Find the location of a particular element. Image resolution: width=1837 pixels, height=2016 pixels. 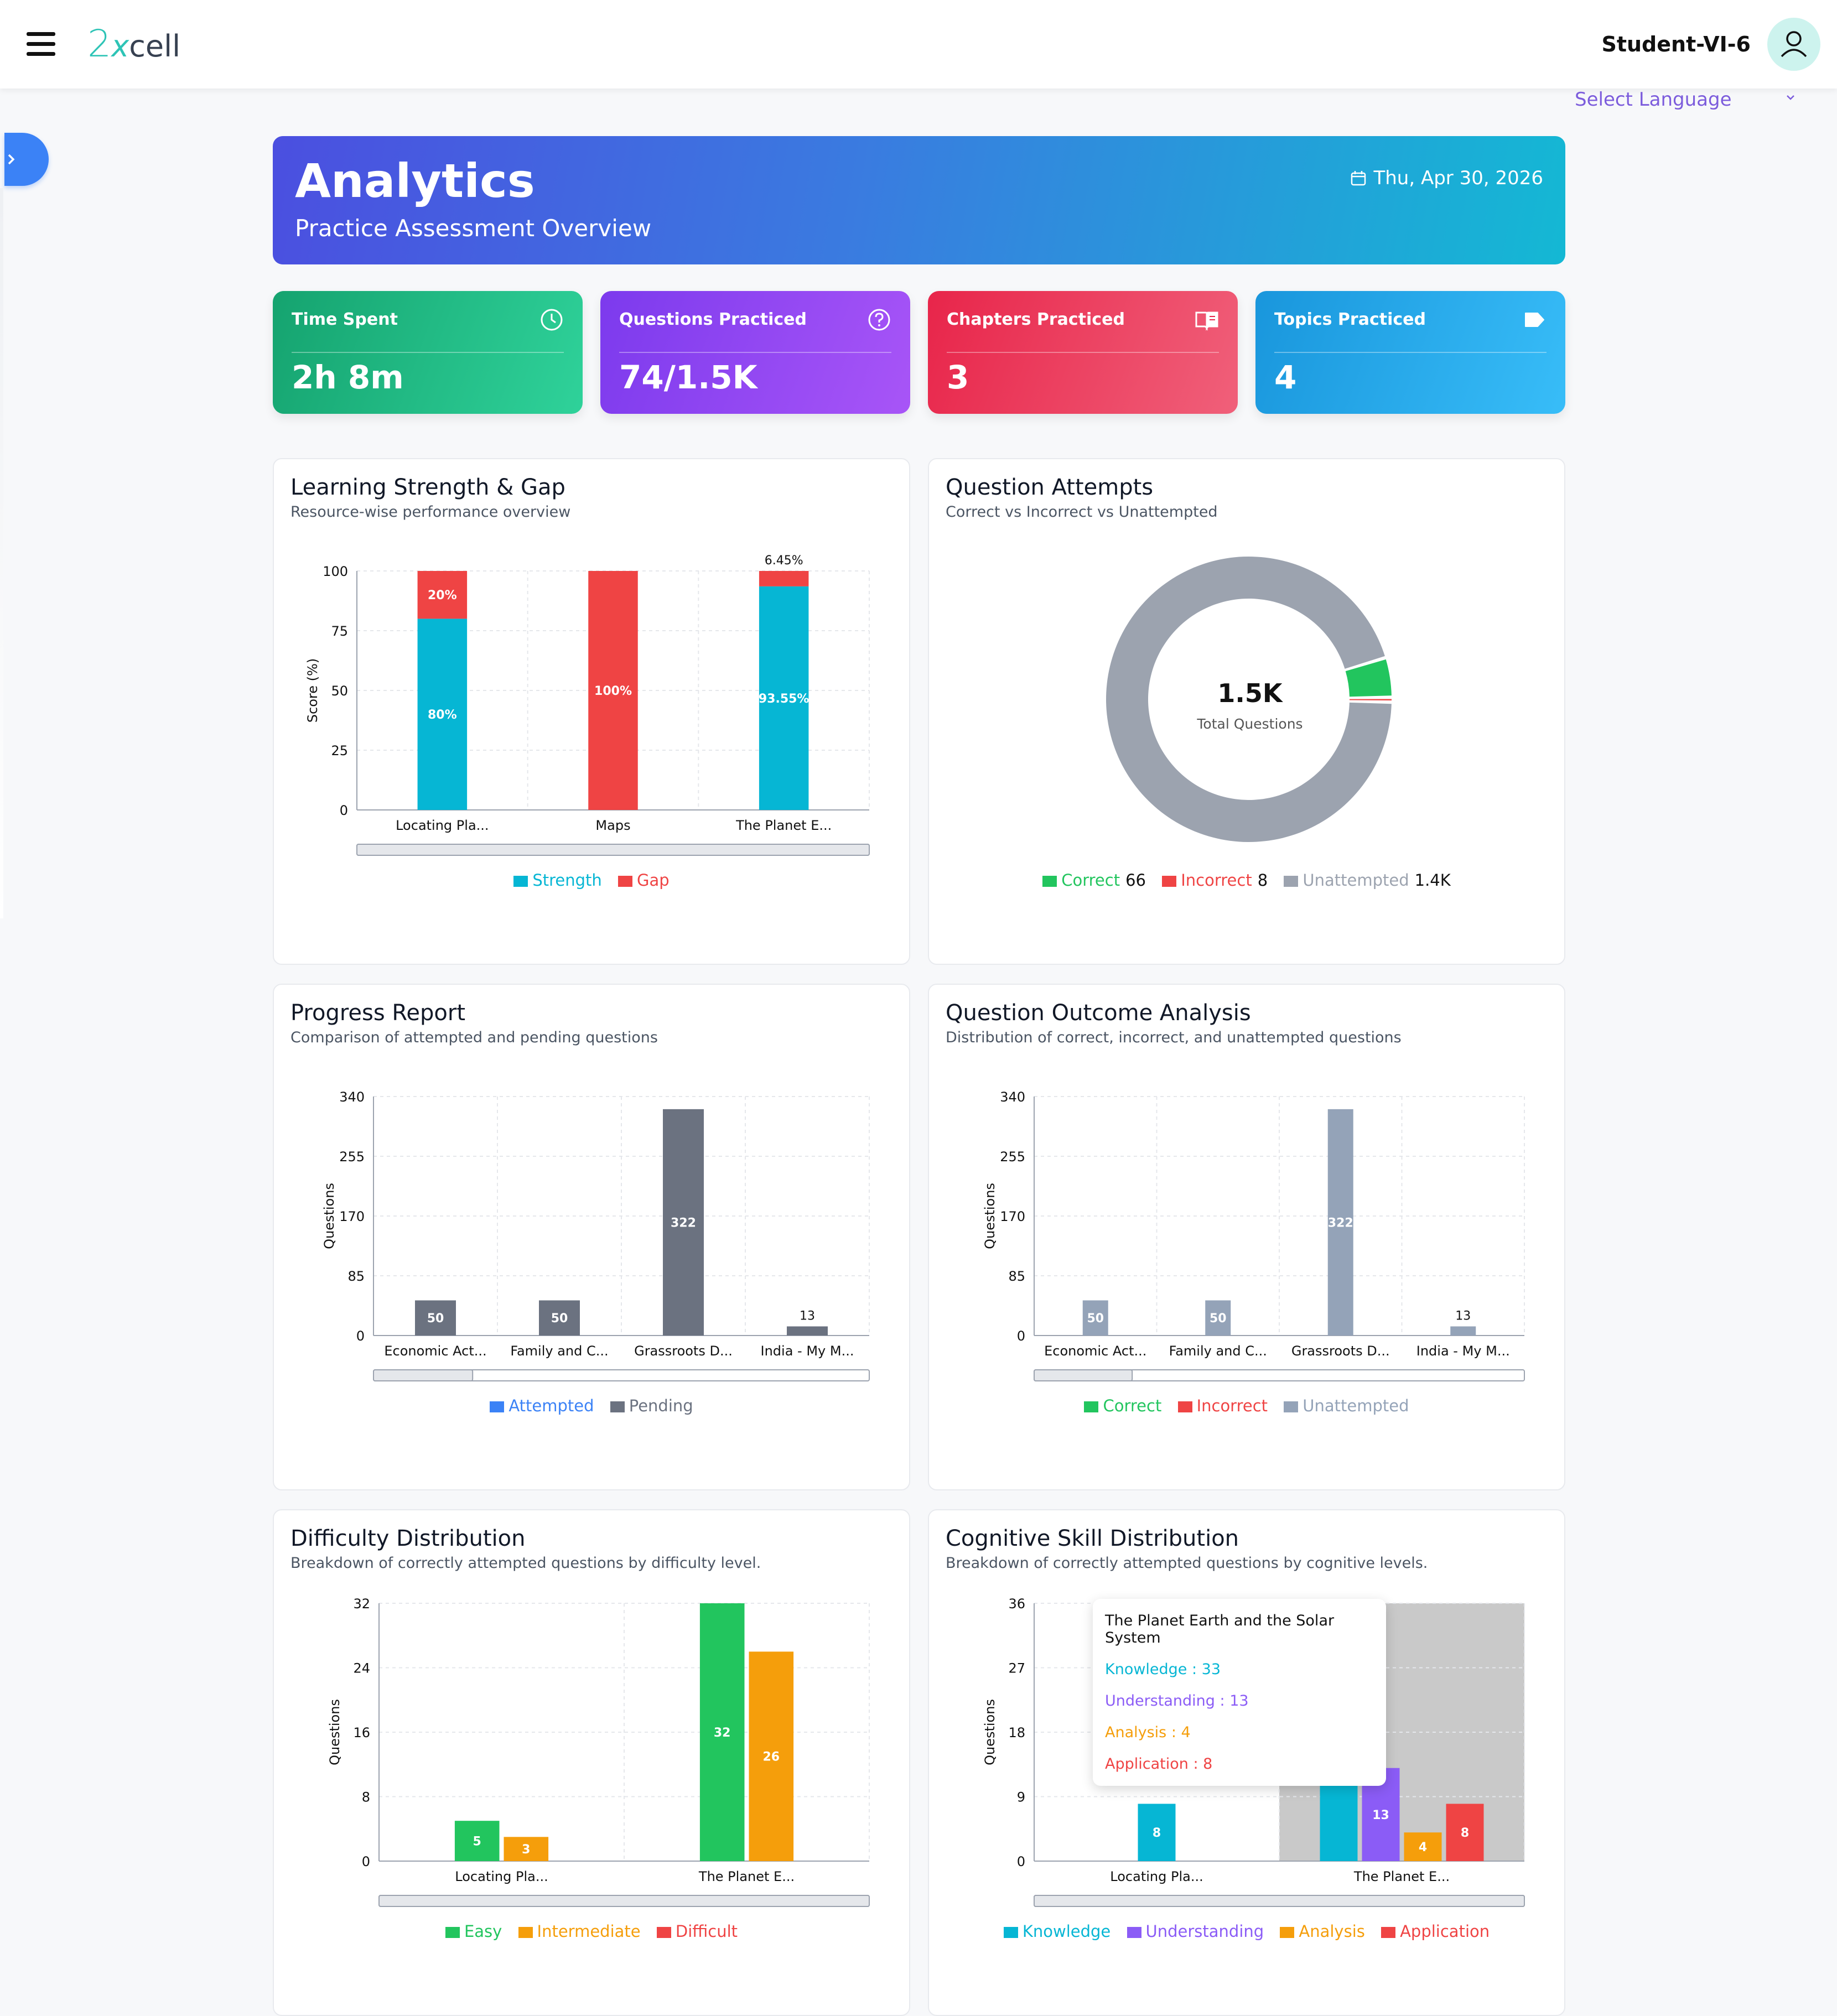

current-date: Thu, Apr 30, 2026 is located at coordinates (1446, 178).